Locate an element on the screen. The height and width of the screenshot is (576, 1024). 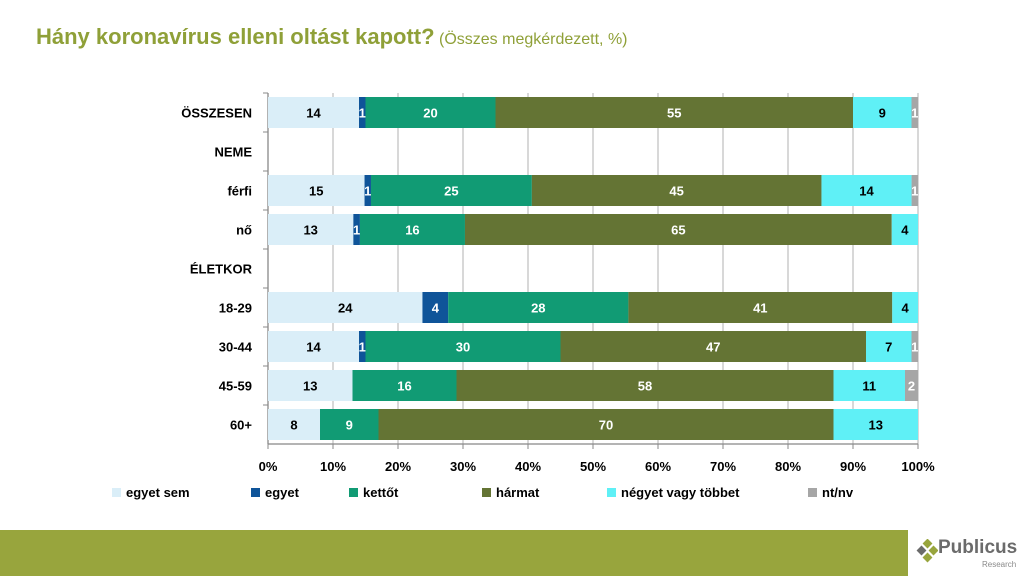
publicus-logo: Publicus Research is located at coordinates (970, 553).